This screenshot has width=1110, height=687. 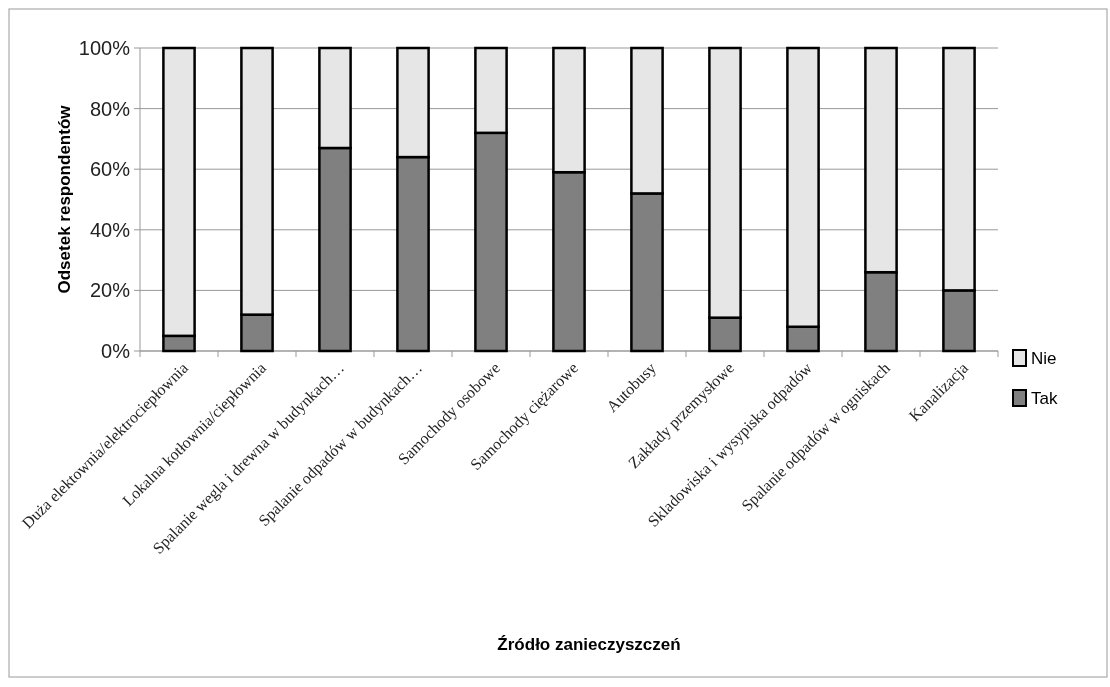 I want to click on x-axis-title: Źródło zanieczyszczeń, so click(x=589, y=644).